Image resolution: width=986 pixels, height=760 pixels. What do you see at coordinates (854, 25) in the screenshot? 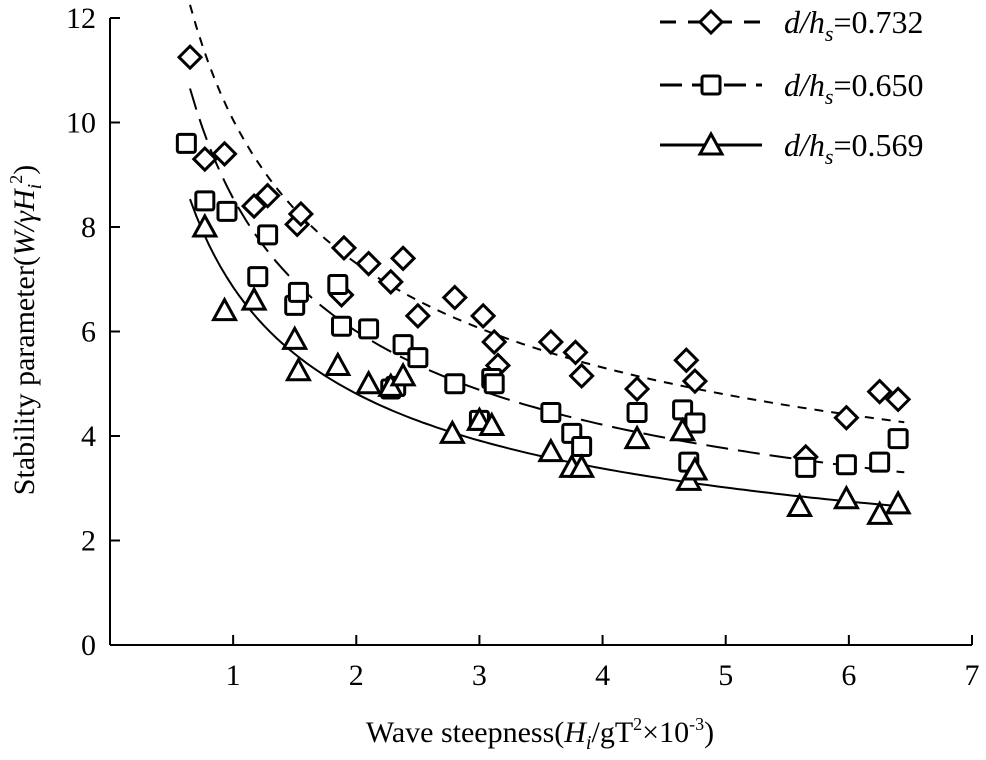
I see `legend-label-diamond: d/hs=0.732` at bounding box center [854, 25].